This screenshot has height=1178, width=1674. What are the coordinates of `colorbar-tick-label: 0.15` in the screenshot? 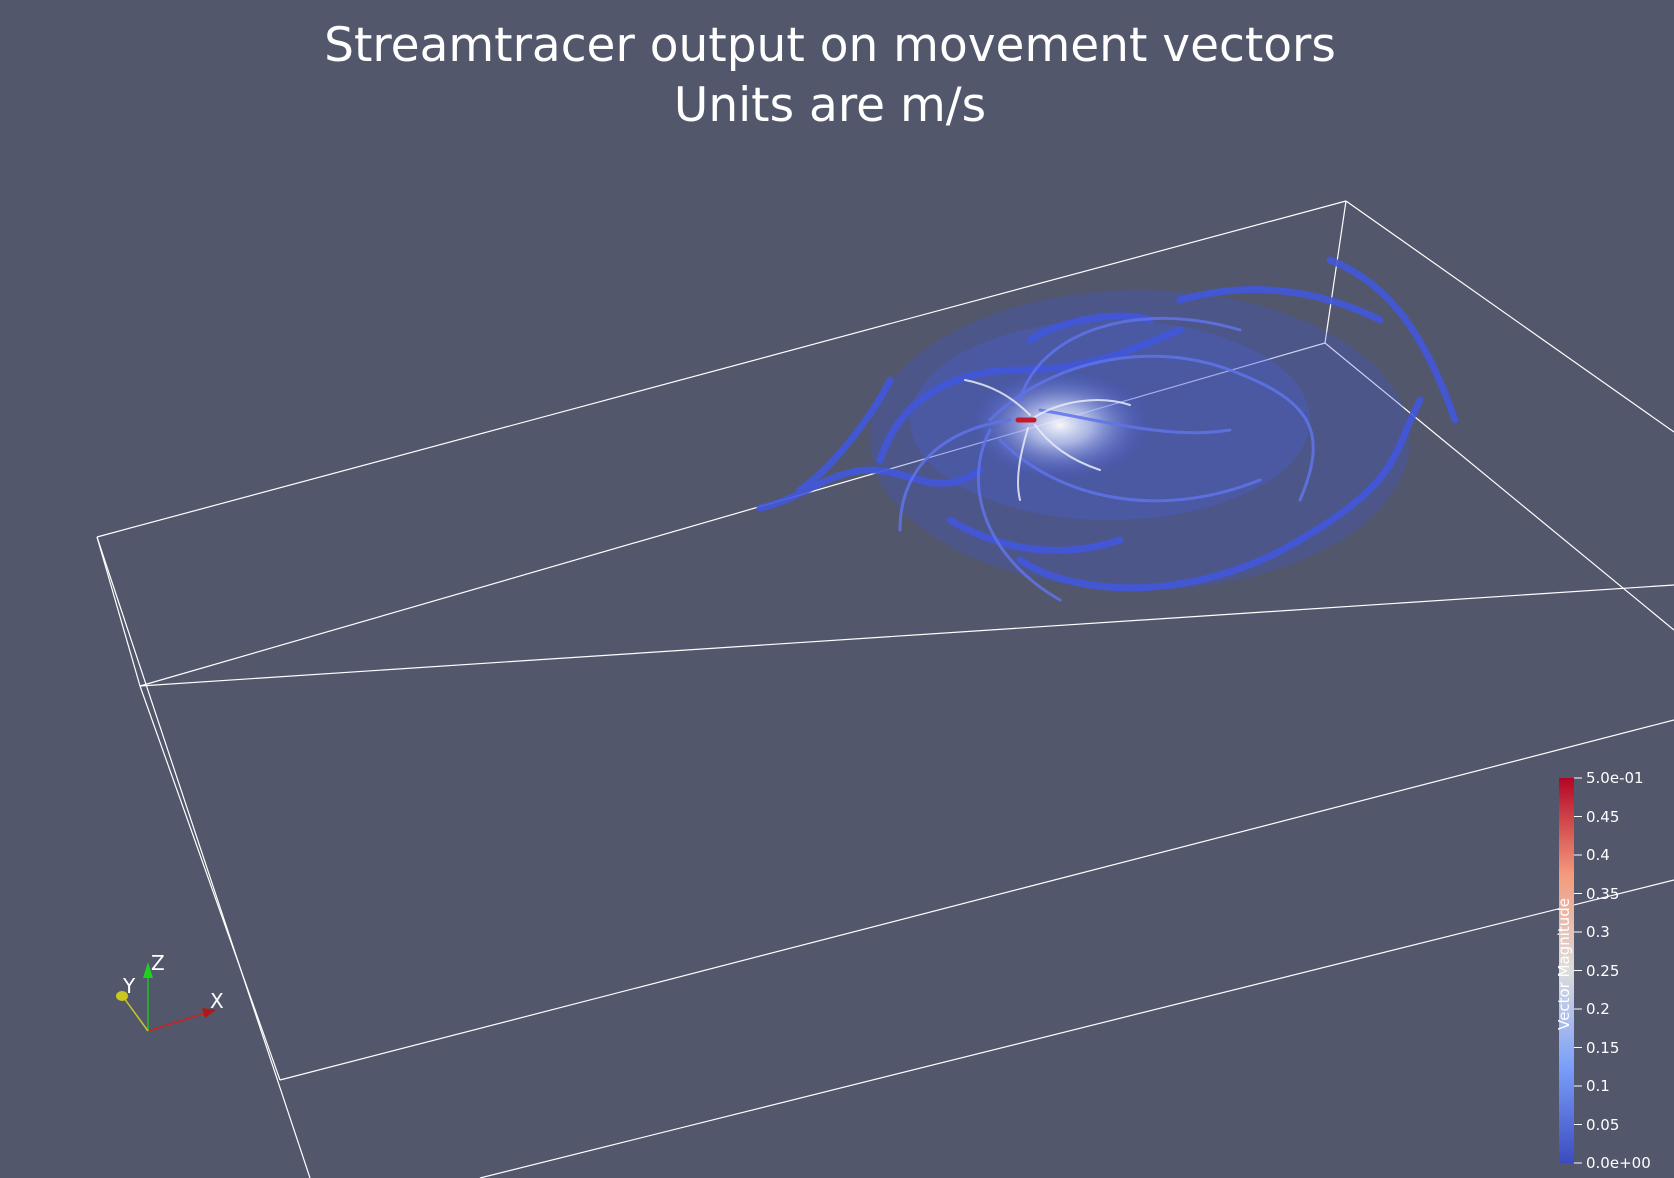 It's located at (1603, 1047).